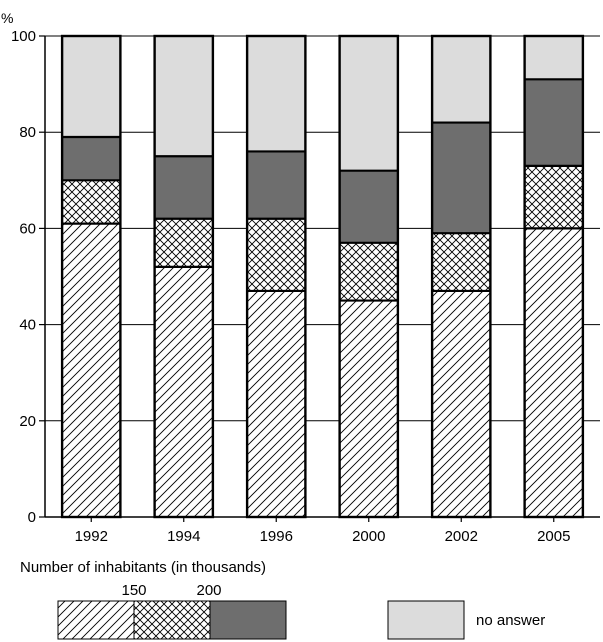  What do you see at coordinates (276, 93) in the screenshot?
I see `bar-segment-1996-s3` at bounding box center [276, 93].